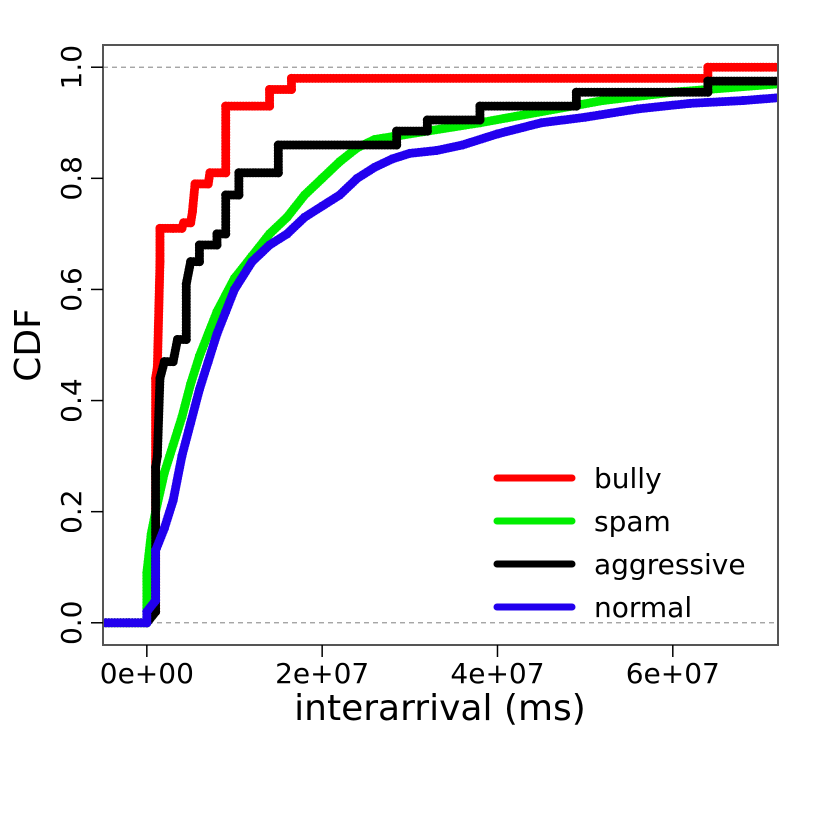 The height and width of the screenshot is (830, 830). I want to click on x-axis: 0e+00 2e+07 4e+07 6e+07, so click(410, 667).